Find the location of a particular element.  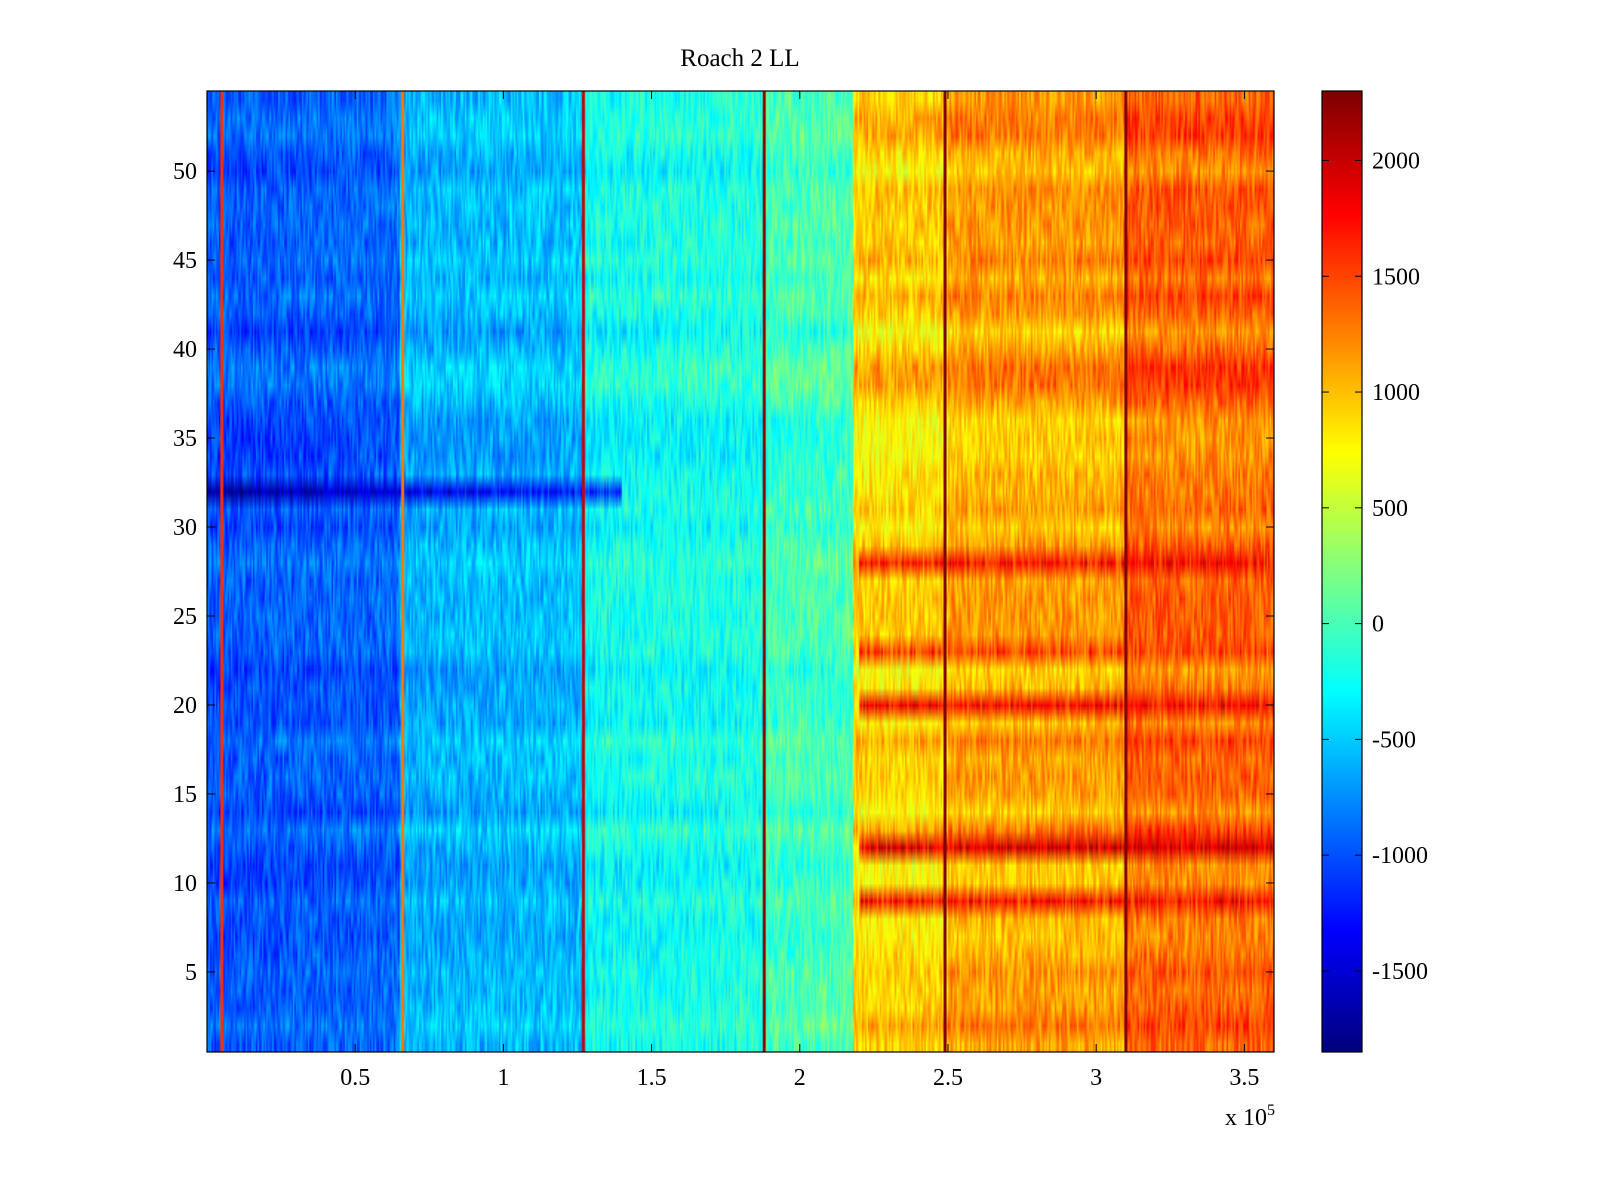

y-tick-label: 15 is located at coordinates (185, 795).